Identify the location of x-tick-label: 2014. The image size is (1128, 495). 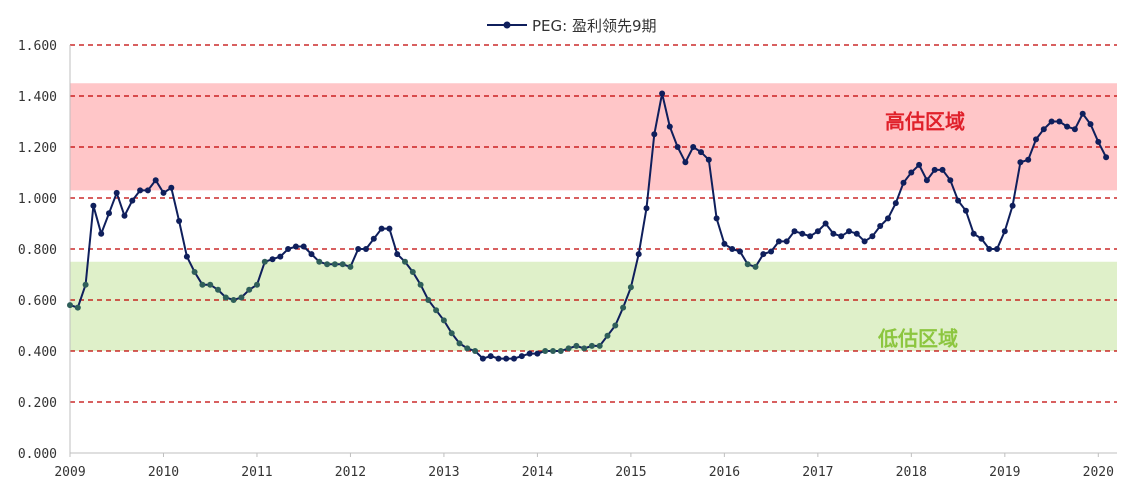
(537, 472).